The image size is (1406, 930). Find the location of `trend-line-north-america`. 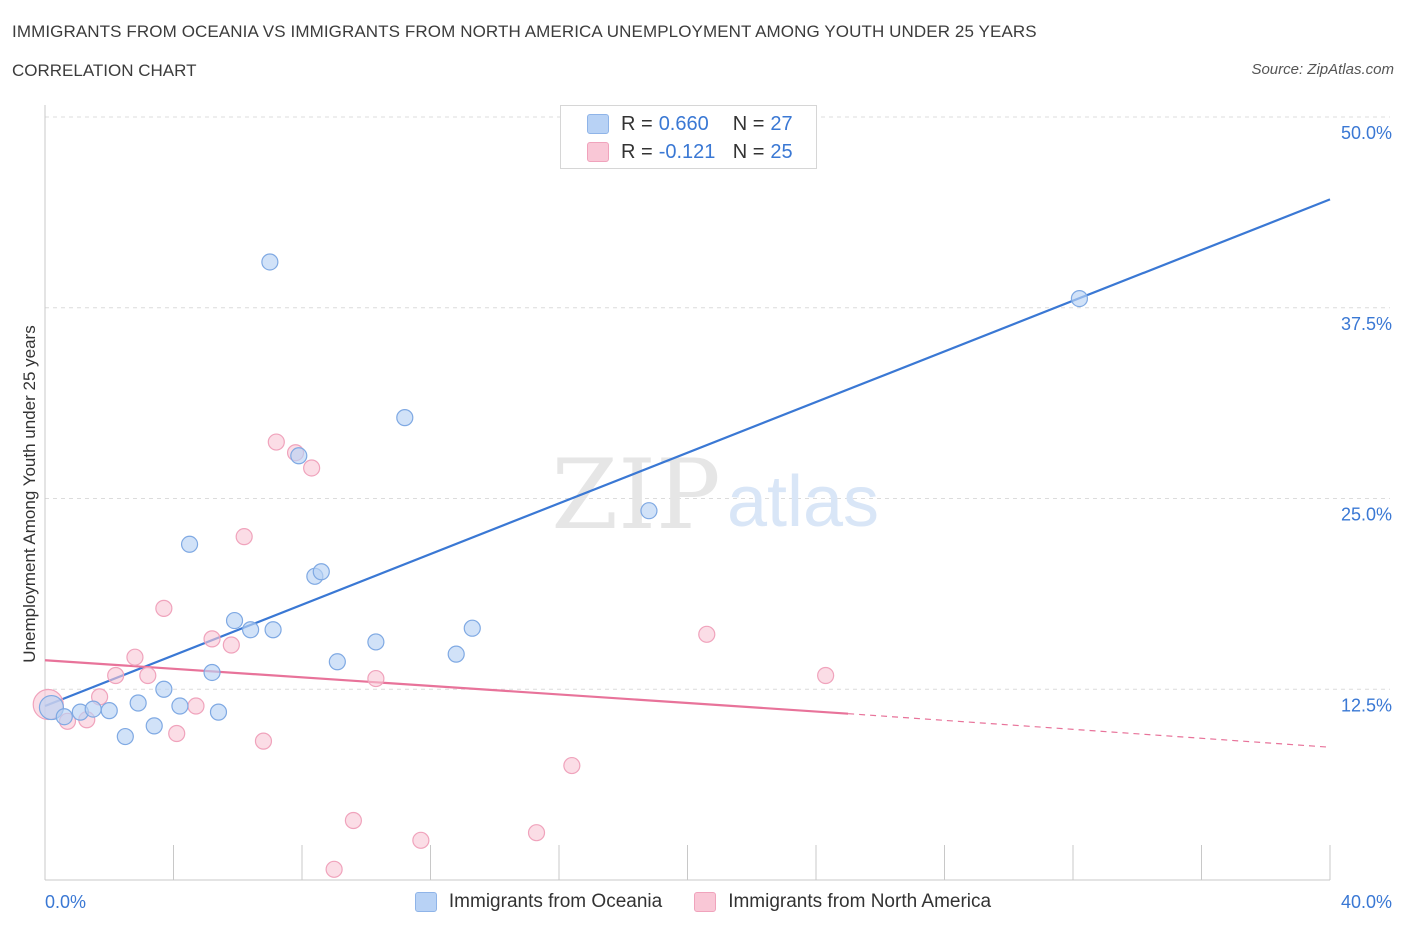

trend-line-north-america is located at coordinates (446, 687).